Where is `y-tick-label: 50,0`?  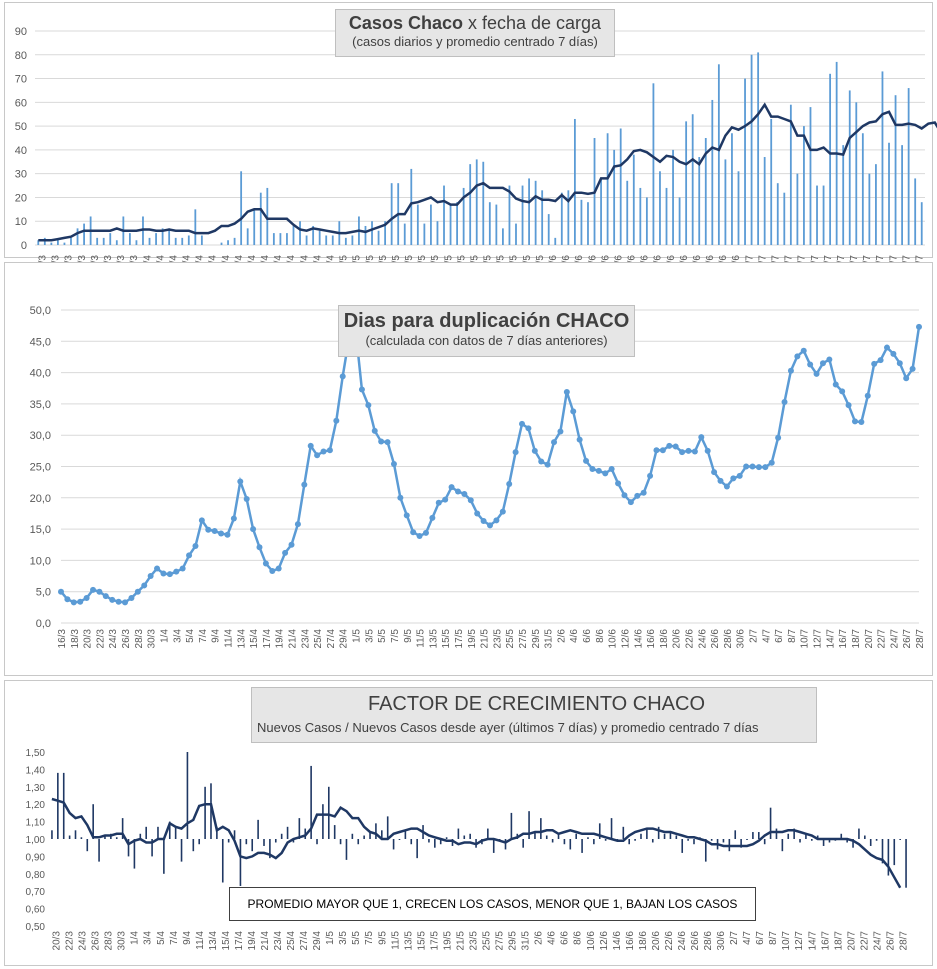 y-tick-label: 50,0 is located at coordinates (40, 311).